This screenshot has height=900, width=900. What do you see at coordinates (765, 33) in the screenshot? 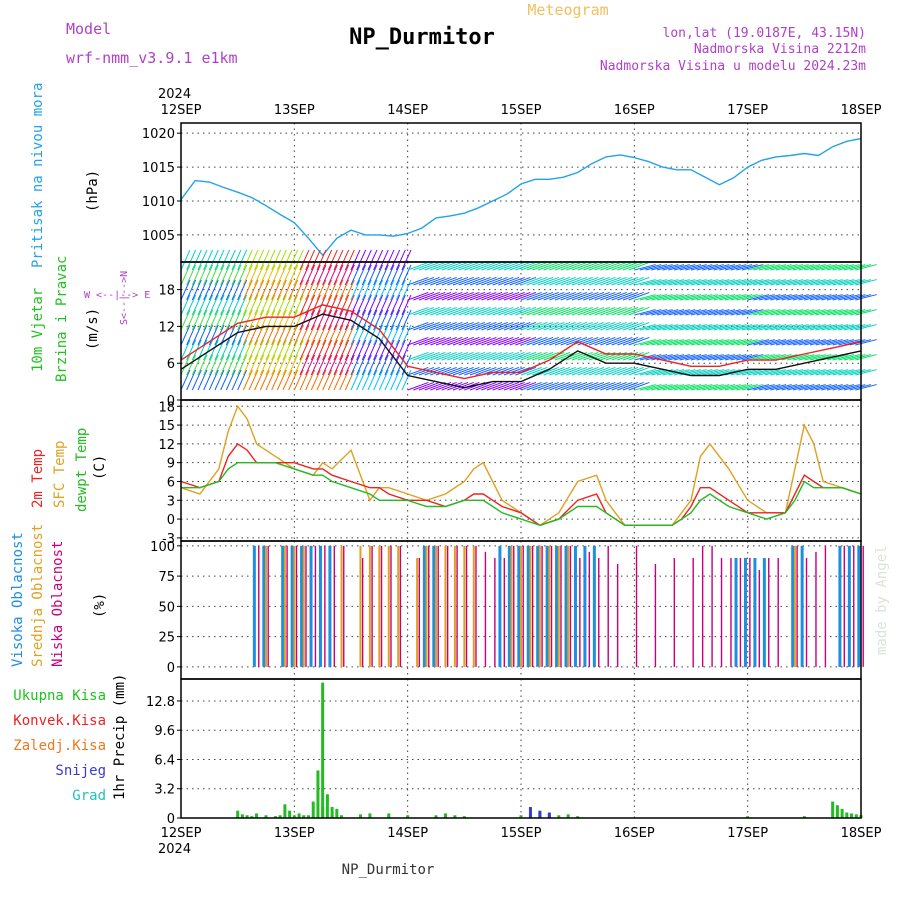
I see `lonlat-text: lon,lat (19.0187E, 43.15N)` at bounding box center [765, 33].